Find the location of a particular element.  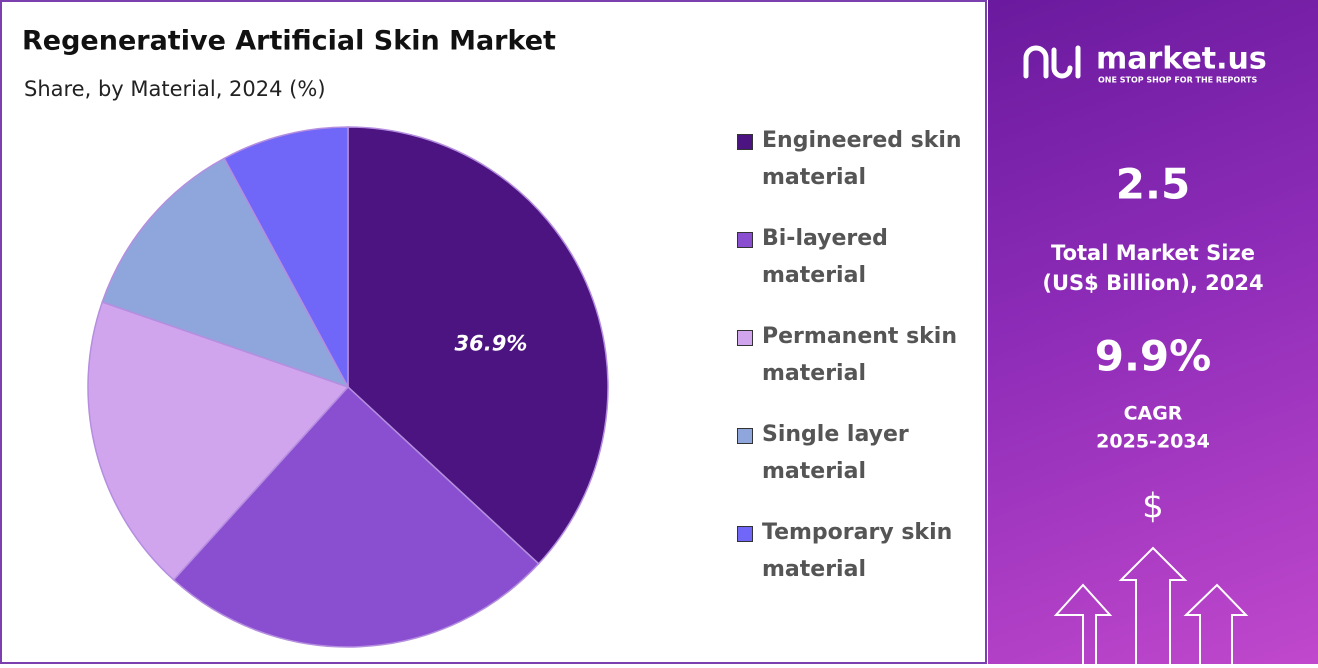

legend-label: Permanent skin material is located at coordinates (860, 355).